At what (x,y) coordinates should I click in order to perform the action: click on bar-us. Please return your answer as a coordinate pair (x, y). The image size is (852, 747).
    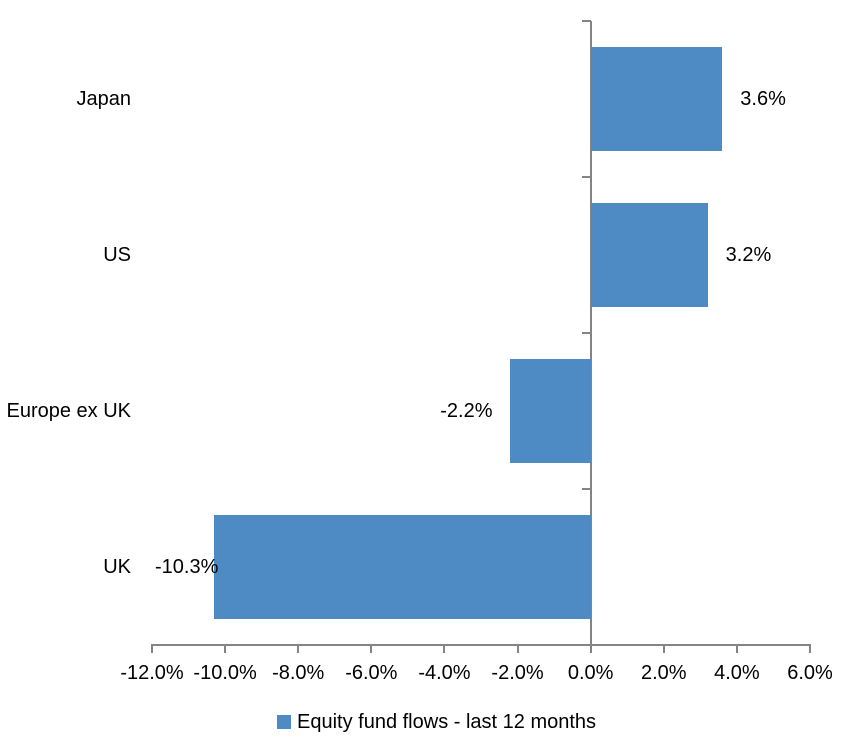
    Looking at the image, I should click on (649, 255).